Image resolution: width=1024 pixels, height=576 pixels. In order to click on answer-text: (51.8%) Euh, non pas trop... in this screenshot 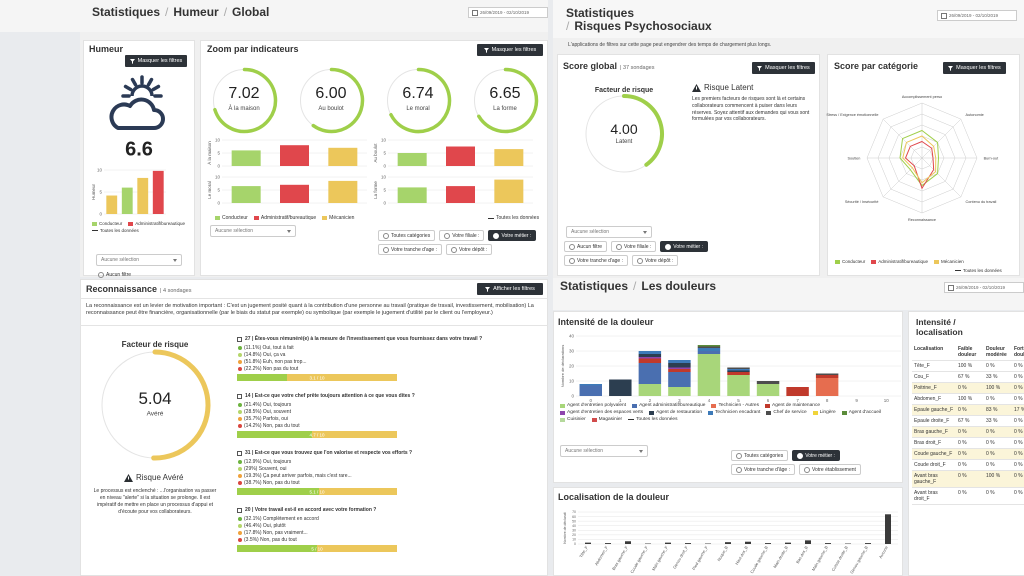, I will do `click(275, 362)`.